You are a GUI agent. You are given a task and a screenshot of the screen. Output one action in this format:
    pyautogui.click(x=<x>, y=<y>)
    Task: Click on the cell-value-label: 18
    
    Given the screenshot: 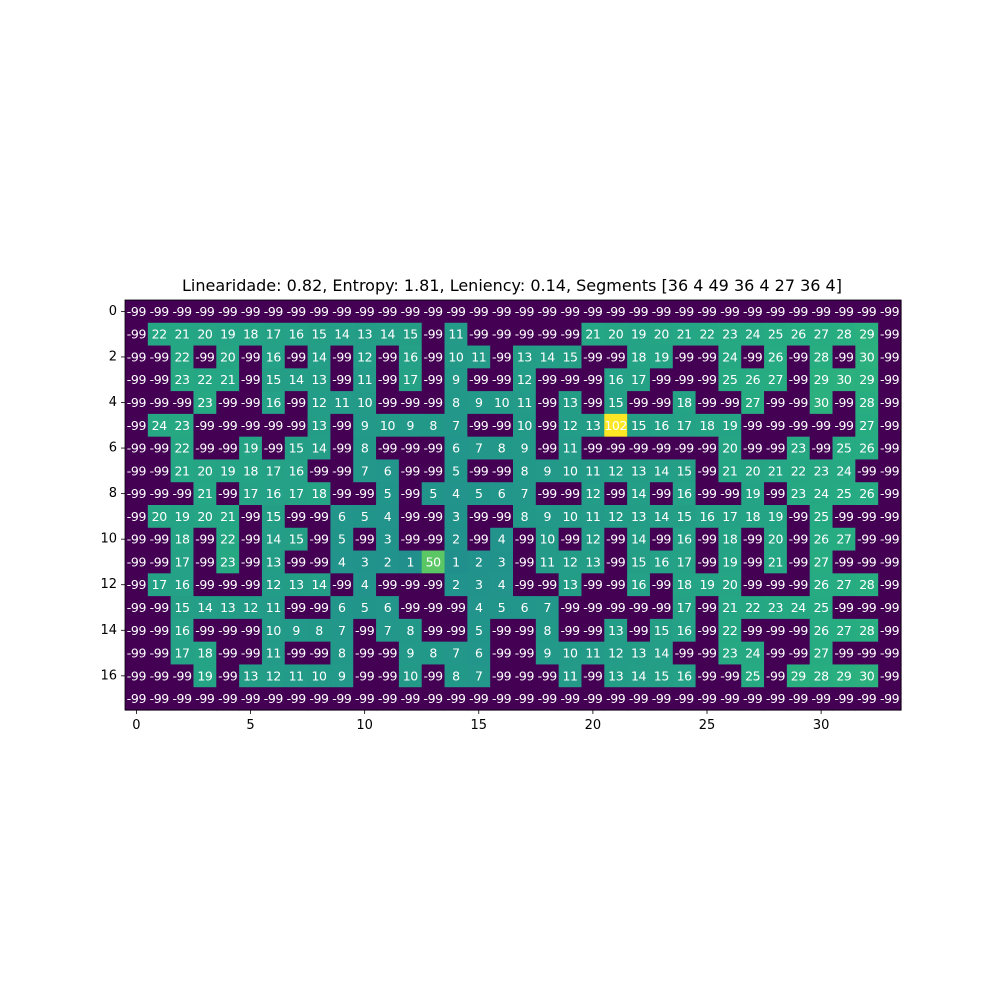 What is the action you would take?
    pyautogui.click(x=183, y=539)
    